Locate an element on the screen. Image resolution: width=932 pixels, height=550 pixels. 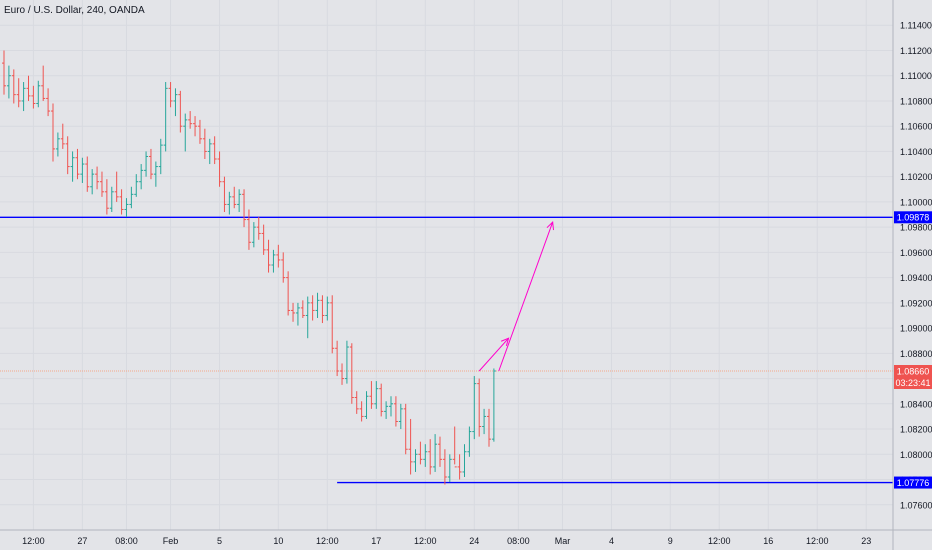
y-tick-label: 1.11200 is located at coordinates (916, 51).